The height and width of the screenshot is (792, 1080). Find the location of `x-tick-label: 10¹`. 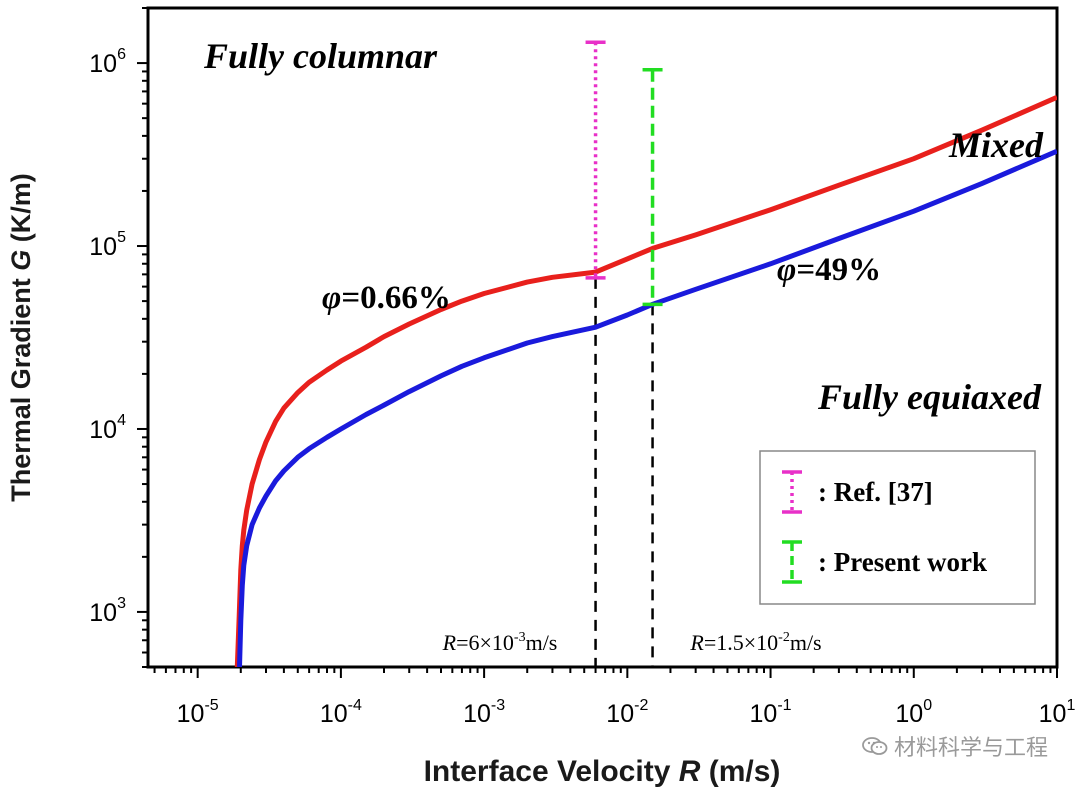

x-tick-label: 10¹ is located at coordinates (1057, 712).